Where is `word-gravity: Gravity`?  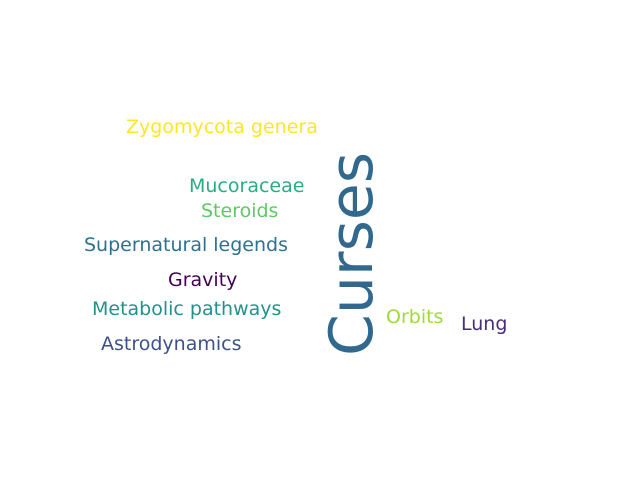 word-gravity: Gravity is located at coordinates (203, 280).